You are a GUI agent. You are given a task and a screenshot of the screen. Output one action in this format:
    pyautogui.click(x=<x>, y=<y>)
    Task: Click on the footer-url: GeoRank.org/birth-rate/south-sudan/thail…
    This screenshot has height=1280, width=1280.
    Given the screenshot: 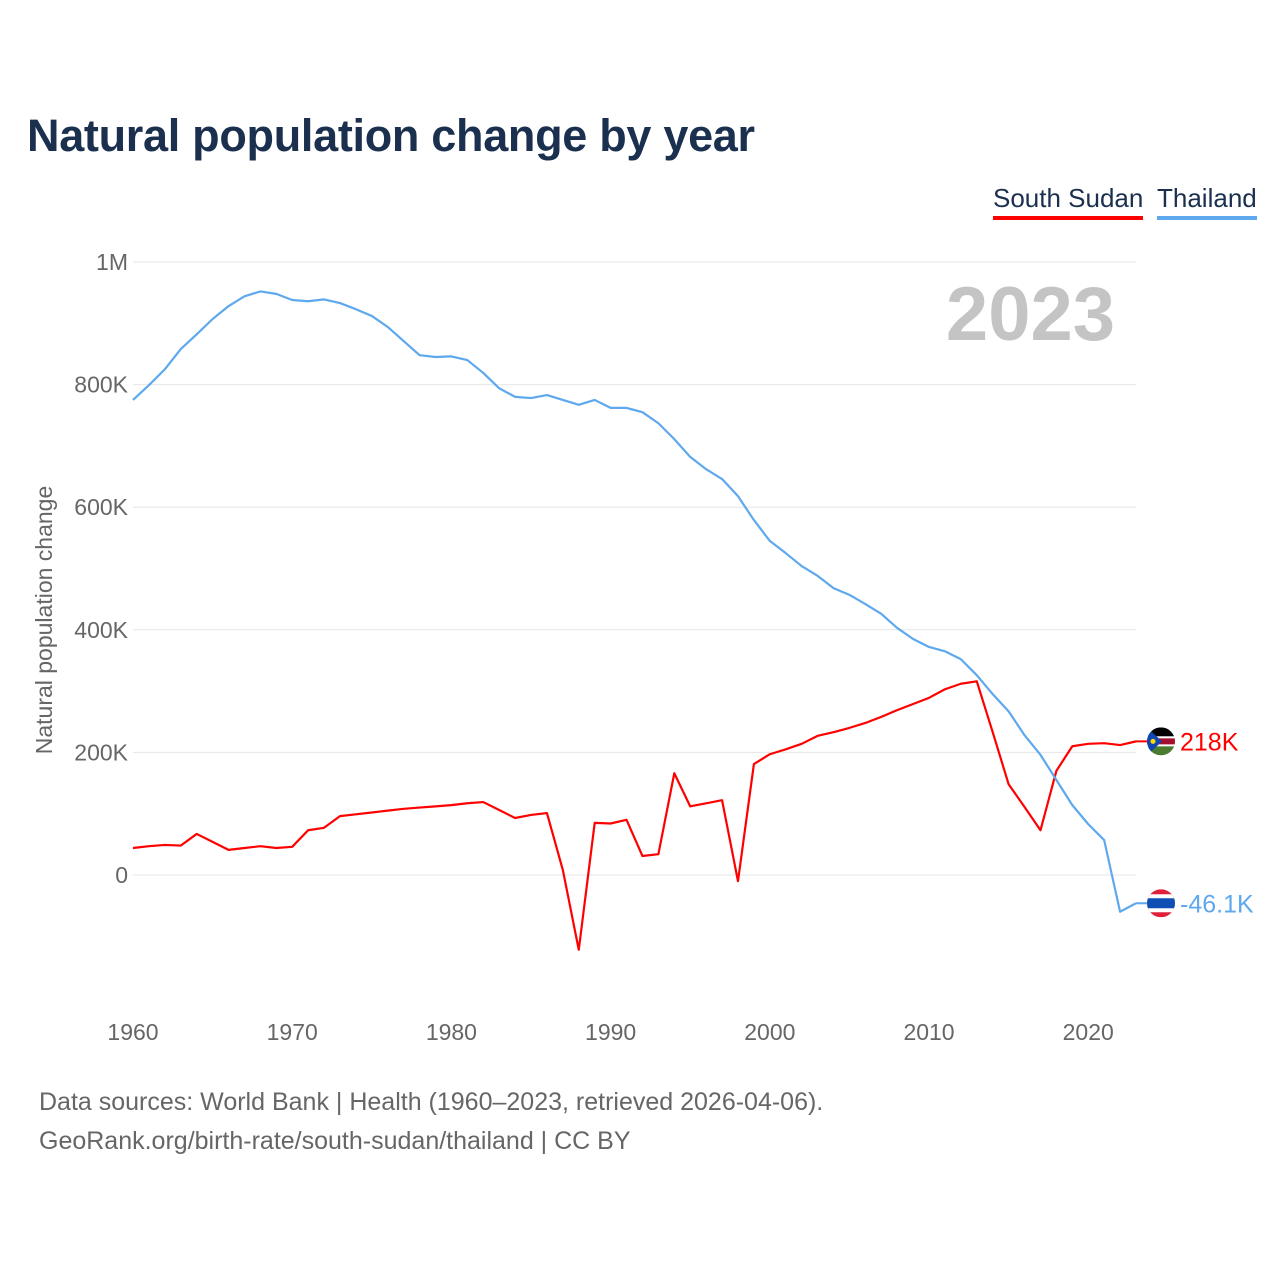 What is the action you would take?
    pyautogui.click(x=335, y=1141)
    